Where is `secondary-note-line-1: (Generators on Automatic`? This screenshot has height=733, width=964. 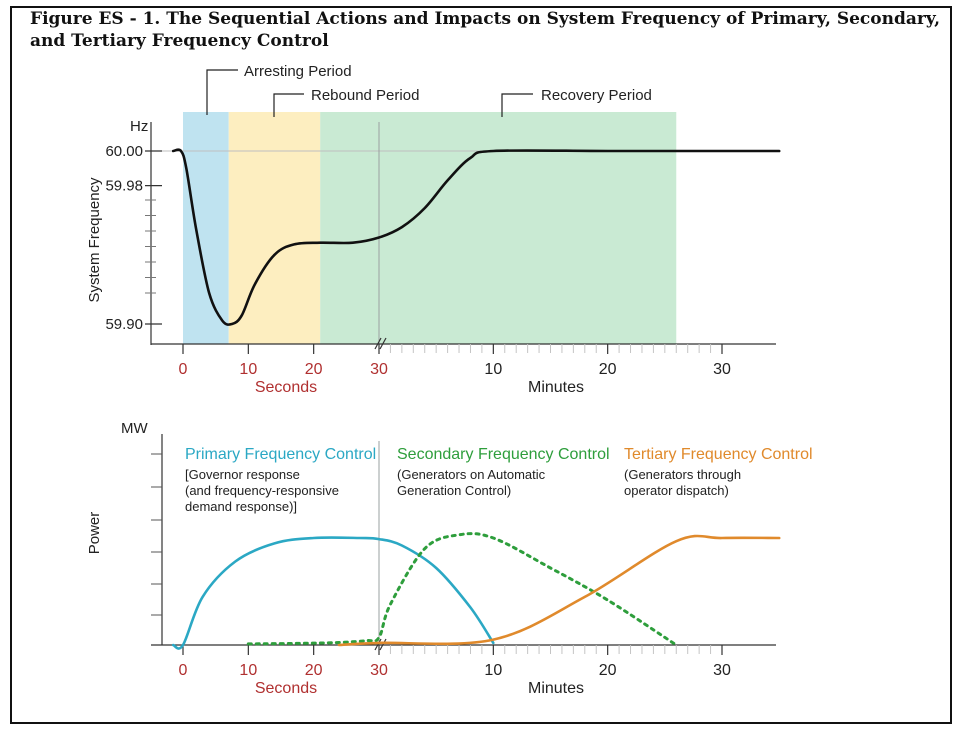
secondary-note-line-1: (Generators on Automatic is located at coordinates (471, 474).